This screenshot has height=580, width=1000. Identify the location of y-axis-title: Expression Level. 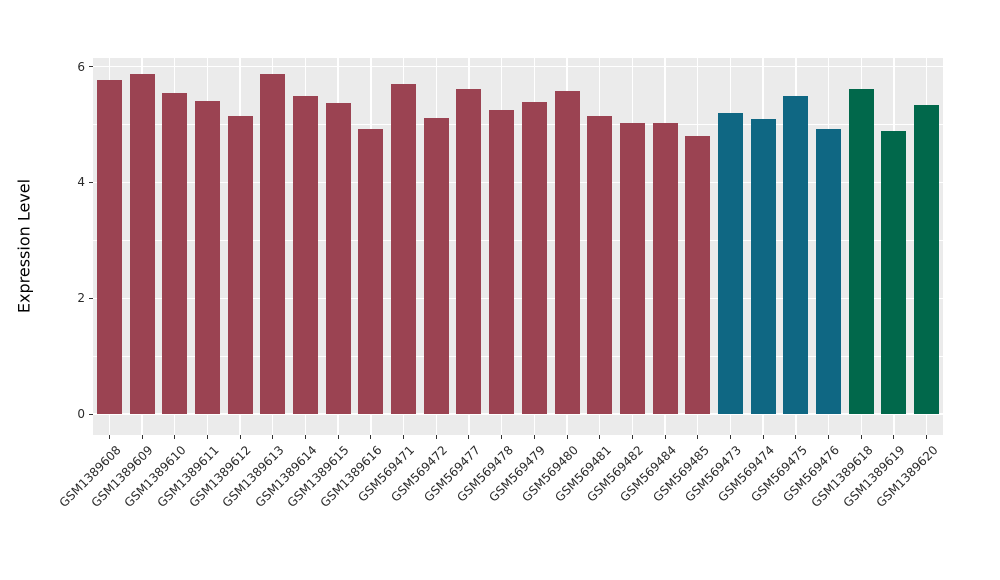
(24, 246).